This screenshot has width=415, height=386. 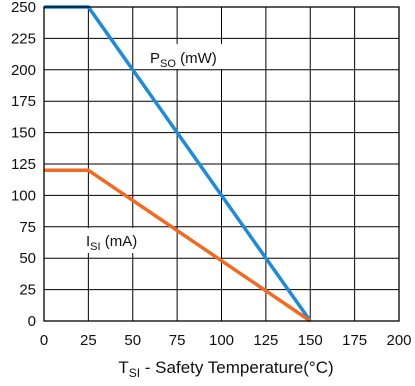 I want to click on series-label-pso-sub: SO, so click(x=168, y=64).